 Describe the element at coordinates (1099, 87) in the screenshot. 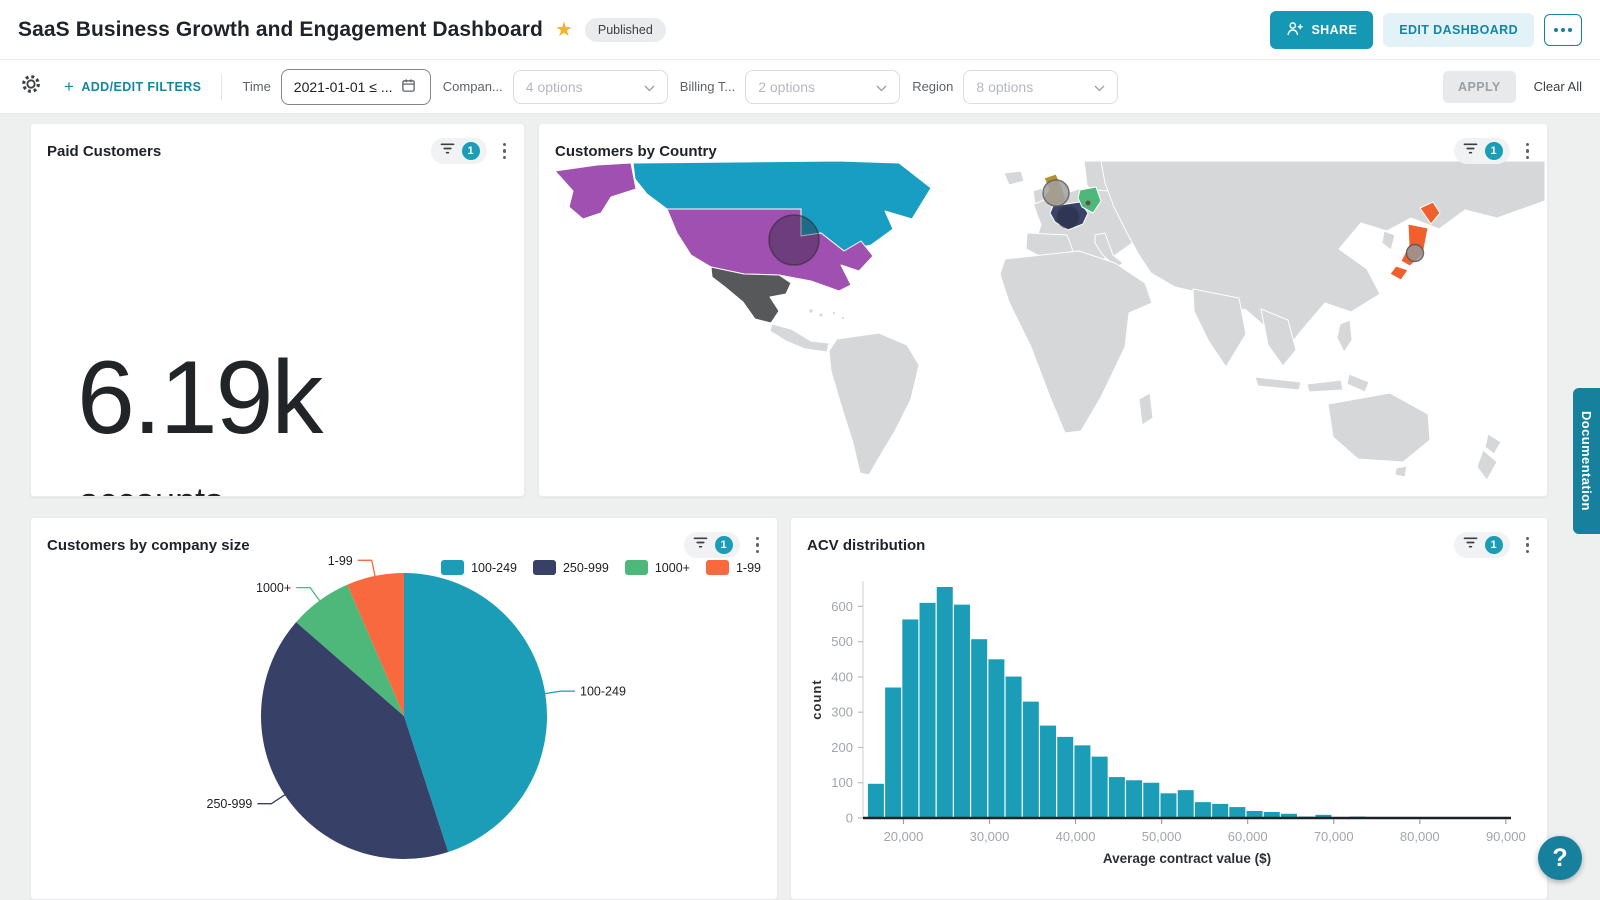

I see `chevron-down-icon` at that location.